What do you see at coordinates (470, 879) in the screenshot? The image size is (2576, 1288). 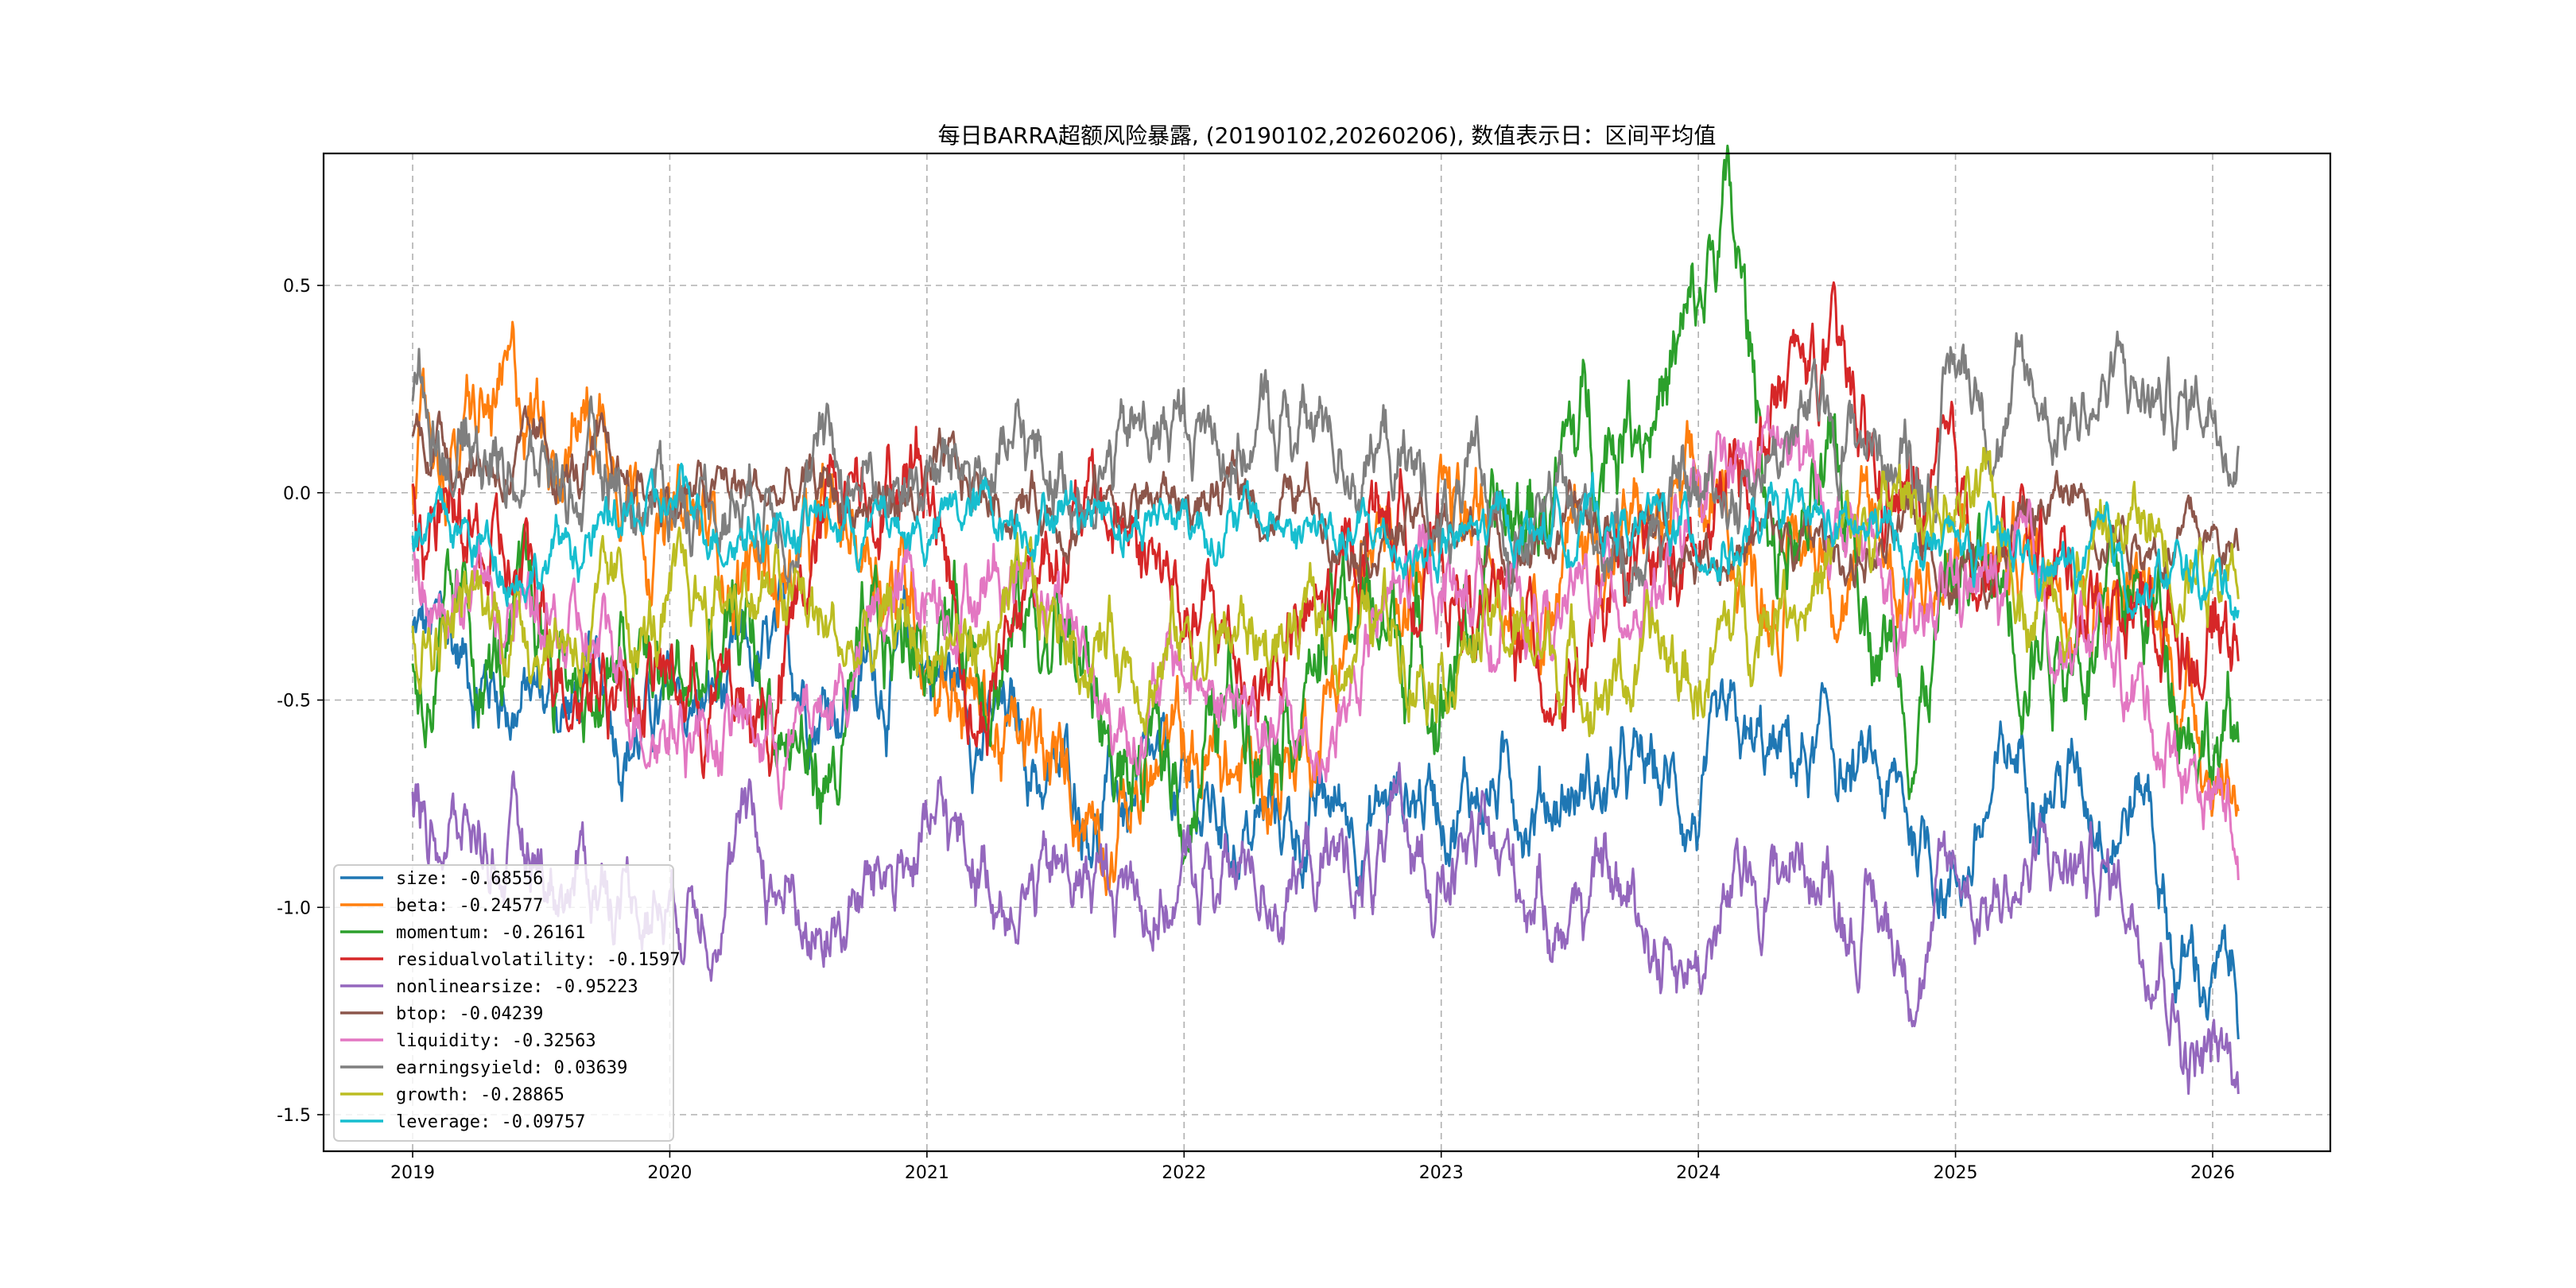 I see `legend-label-size: size: -0.68556` at bounding box center [470, 879].